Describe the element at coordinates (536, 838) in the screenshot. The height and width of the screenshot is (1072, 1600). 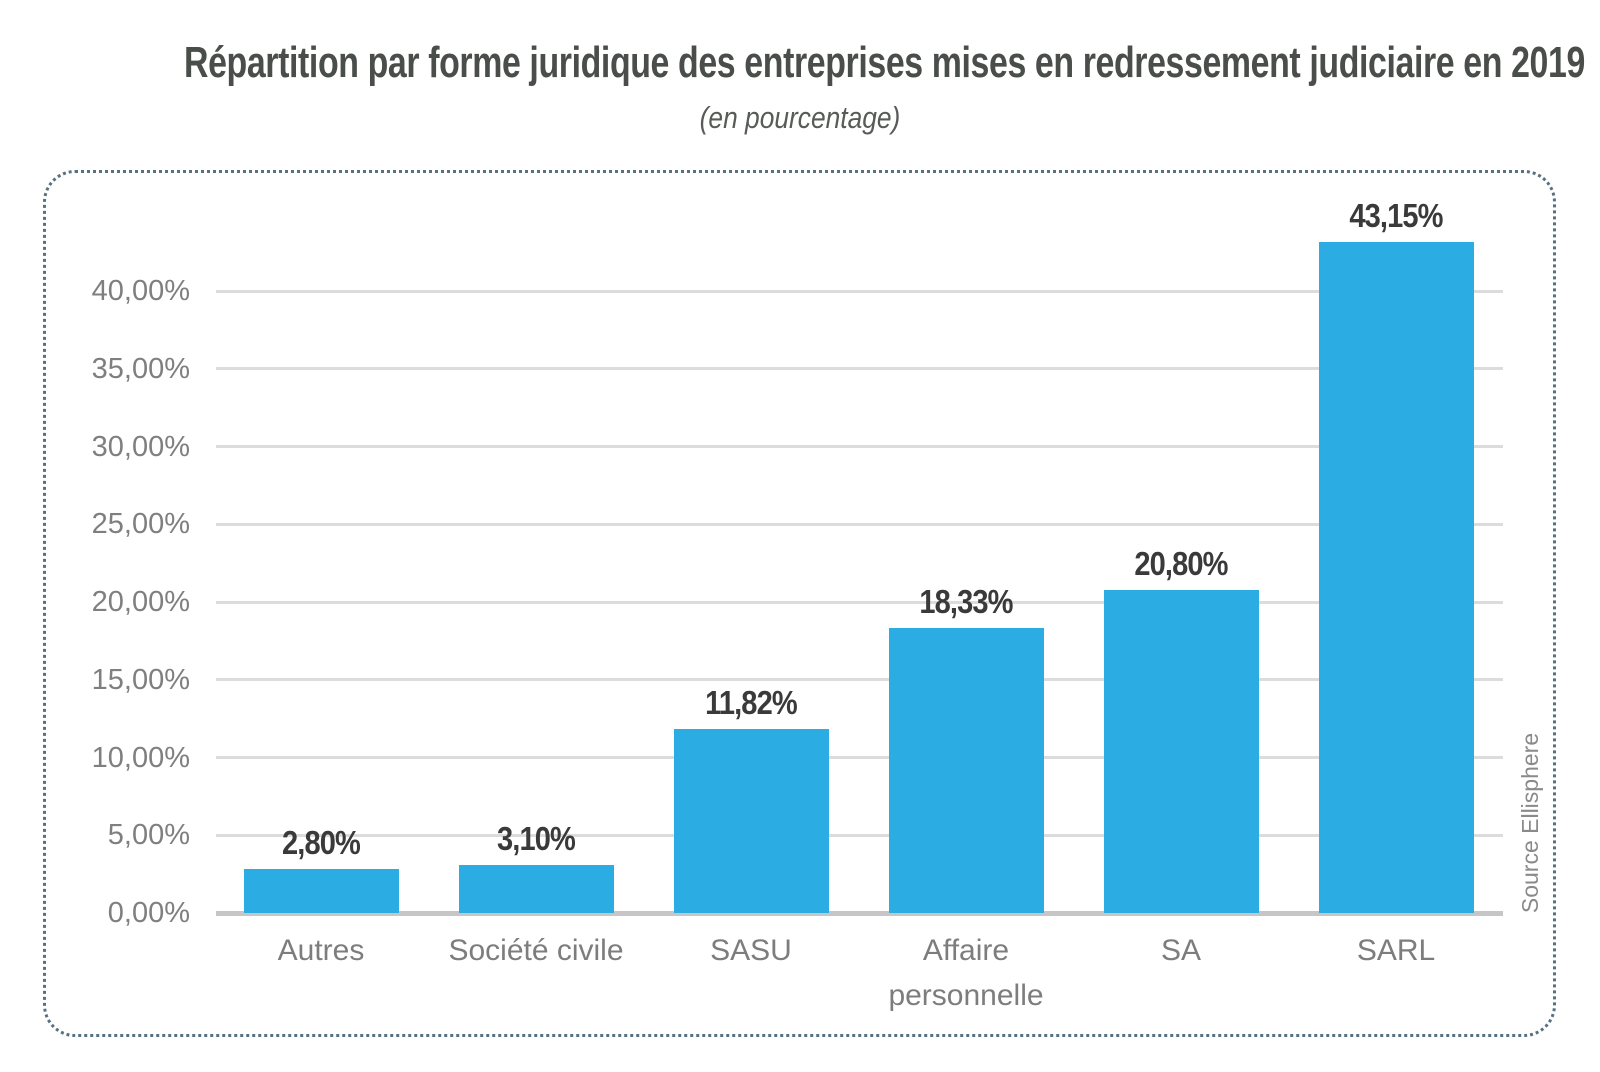
I see `bar-value-label: 3,10%` at that location.